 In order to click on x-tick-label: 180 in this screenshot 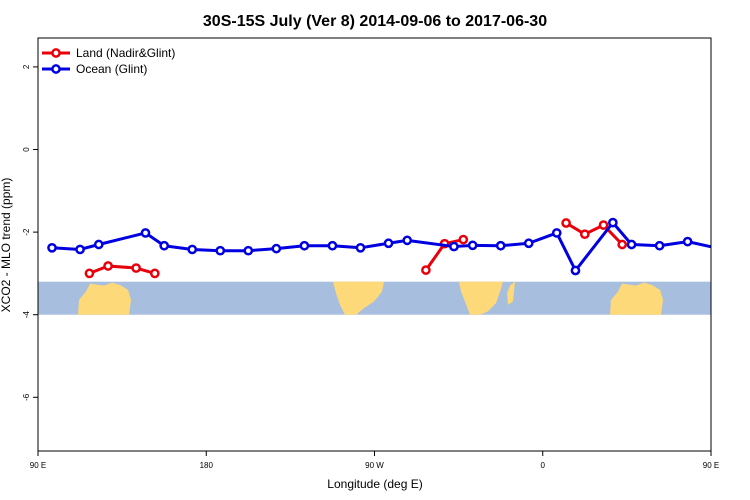, I will do `click(207, 465)`.